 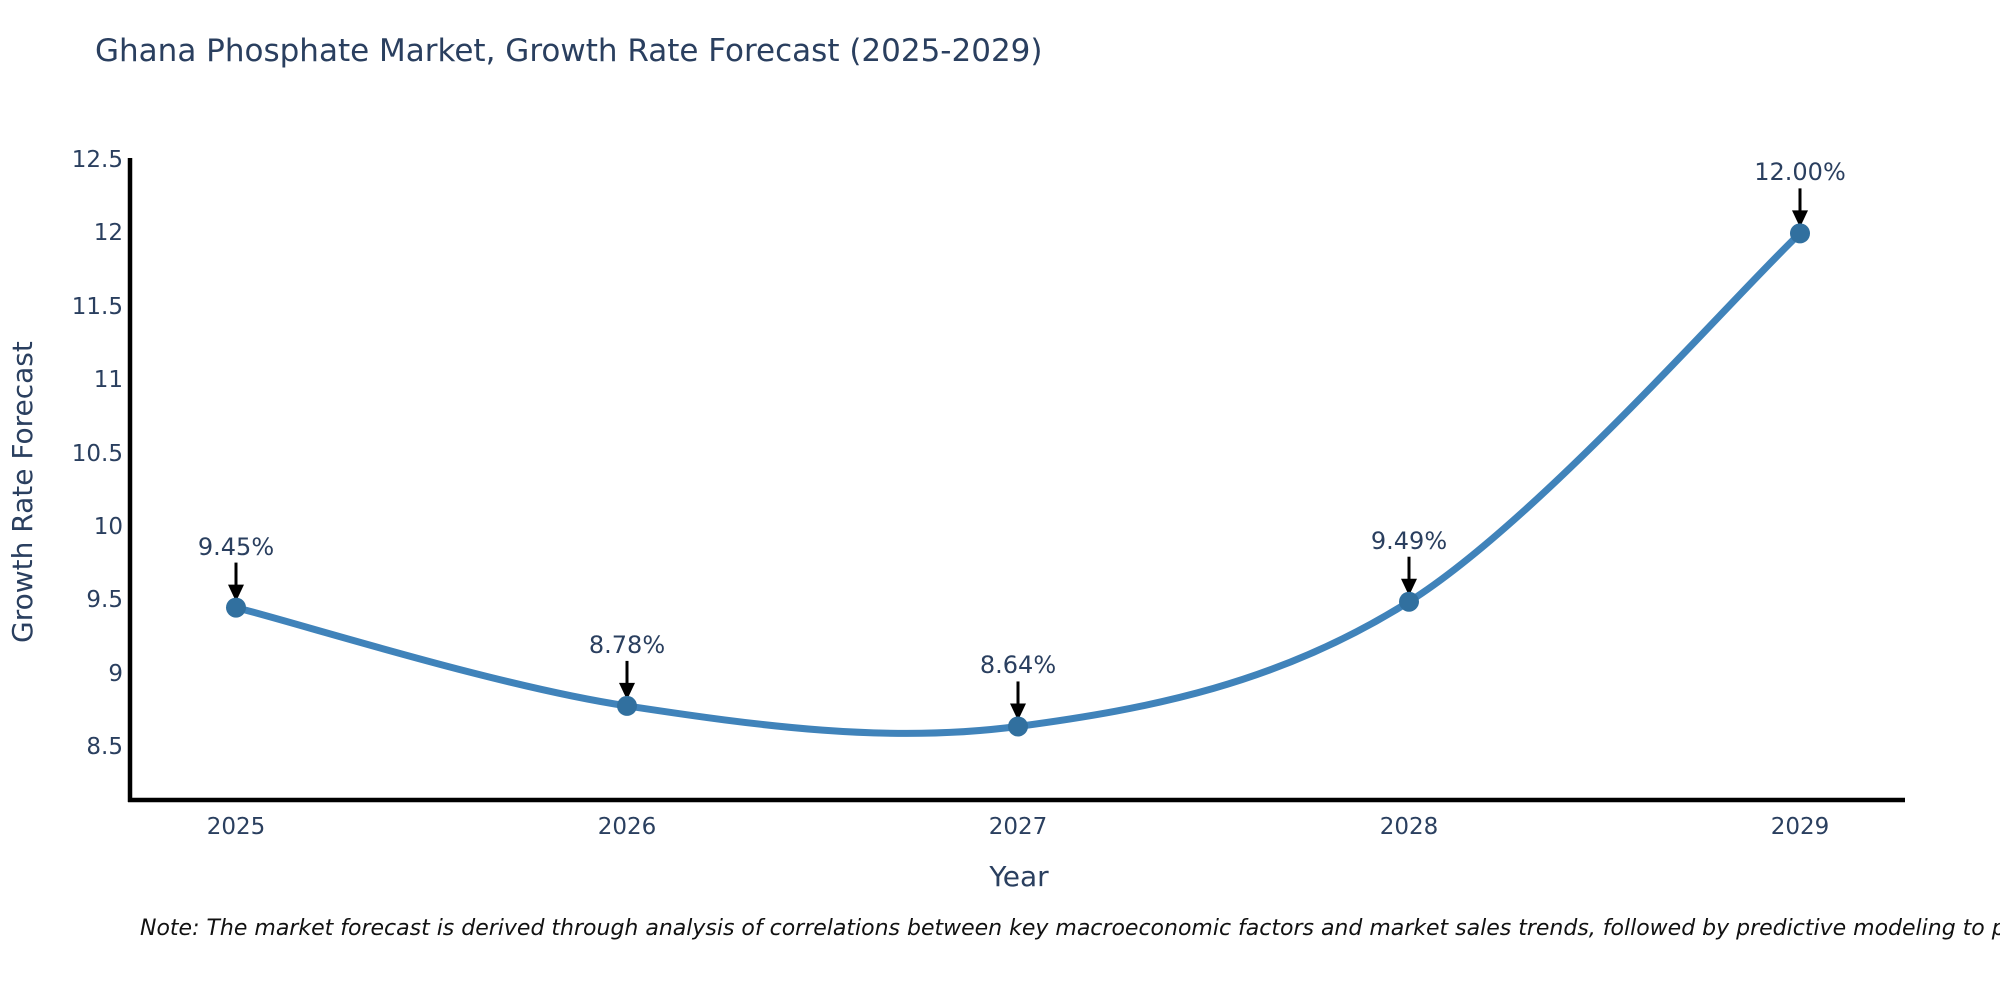 What do you see at coordinates (97, 453) in the screenshot?
I see `y-tick-label: 10.5` at bounding box center [97, 453].